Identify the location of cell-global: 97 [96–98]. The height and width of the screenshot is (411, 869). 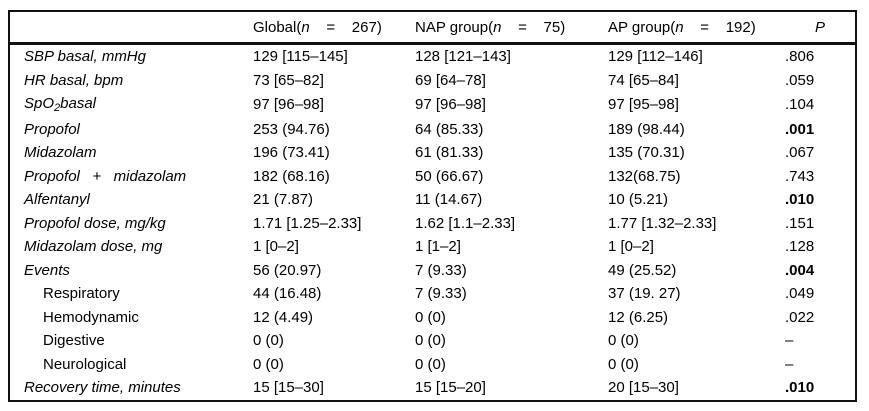
(288, 104).